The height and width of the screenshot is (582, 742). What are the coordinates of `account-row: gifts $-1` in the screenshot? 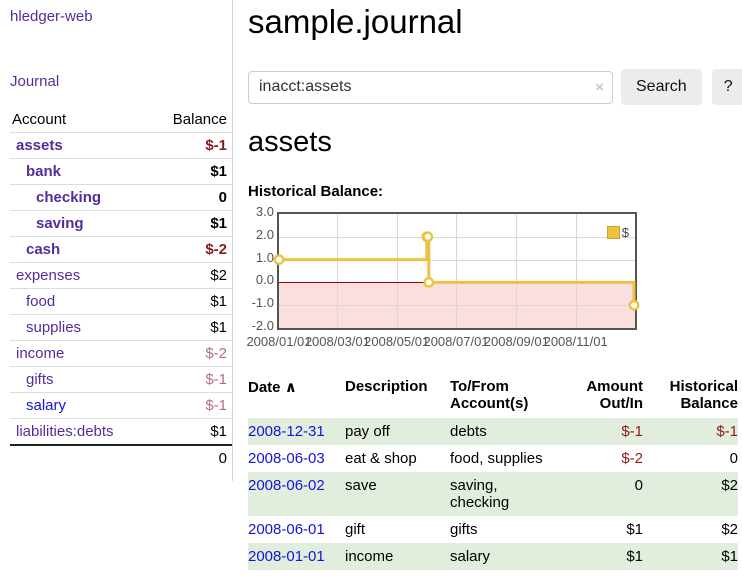 It's located at (121, 379).